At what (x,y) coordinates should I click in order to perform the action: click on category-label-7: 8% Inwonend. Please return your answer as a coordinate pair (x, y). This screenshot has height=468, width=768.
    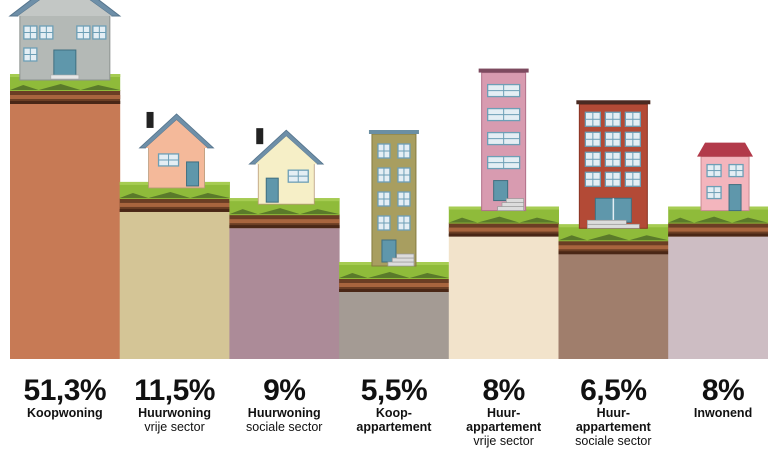
    Looking at the image, I should click on (718, 397).